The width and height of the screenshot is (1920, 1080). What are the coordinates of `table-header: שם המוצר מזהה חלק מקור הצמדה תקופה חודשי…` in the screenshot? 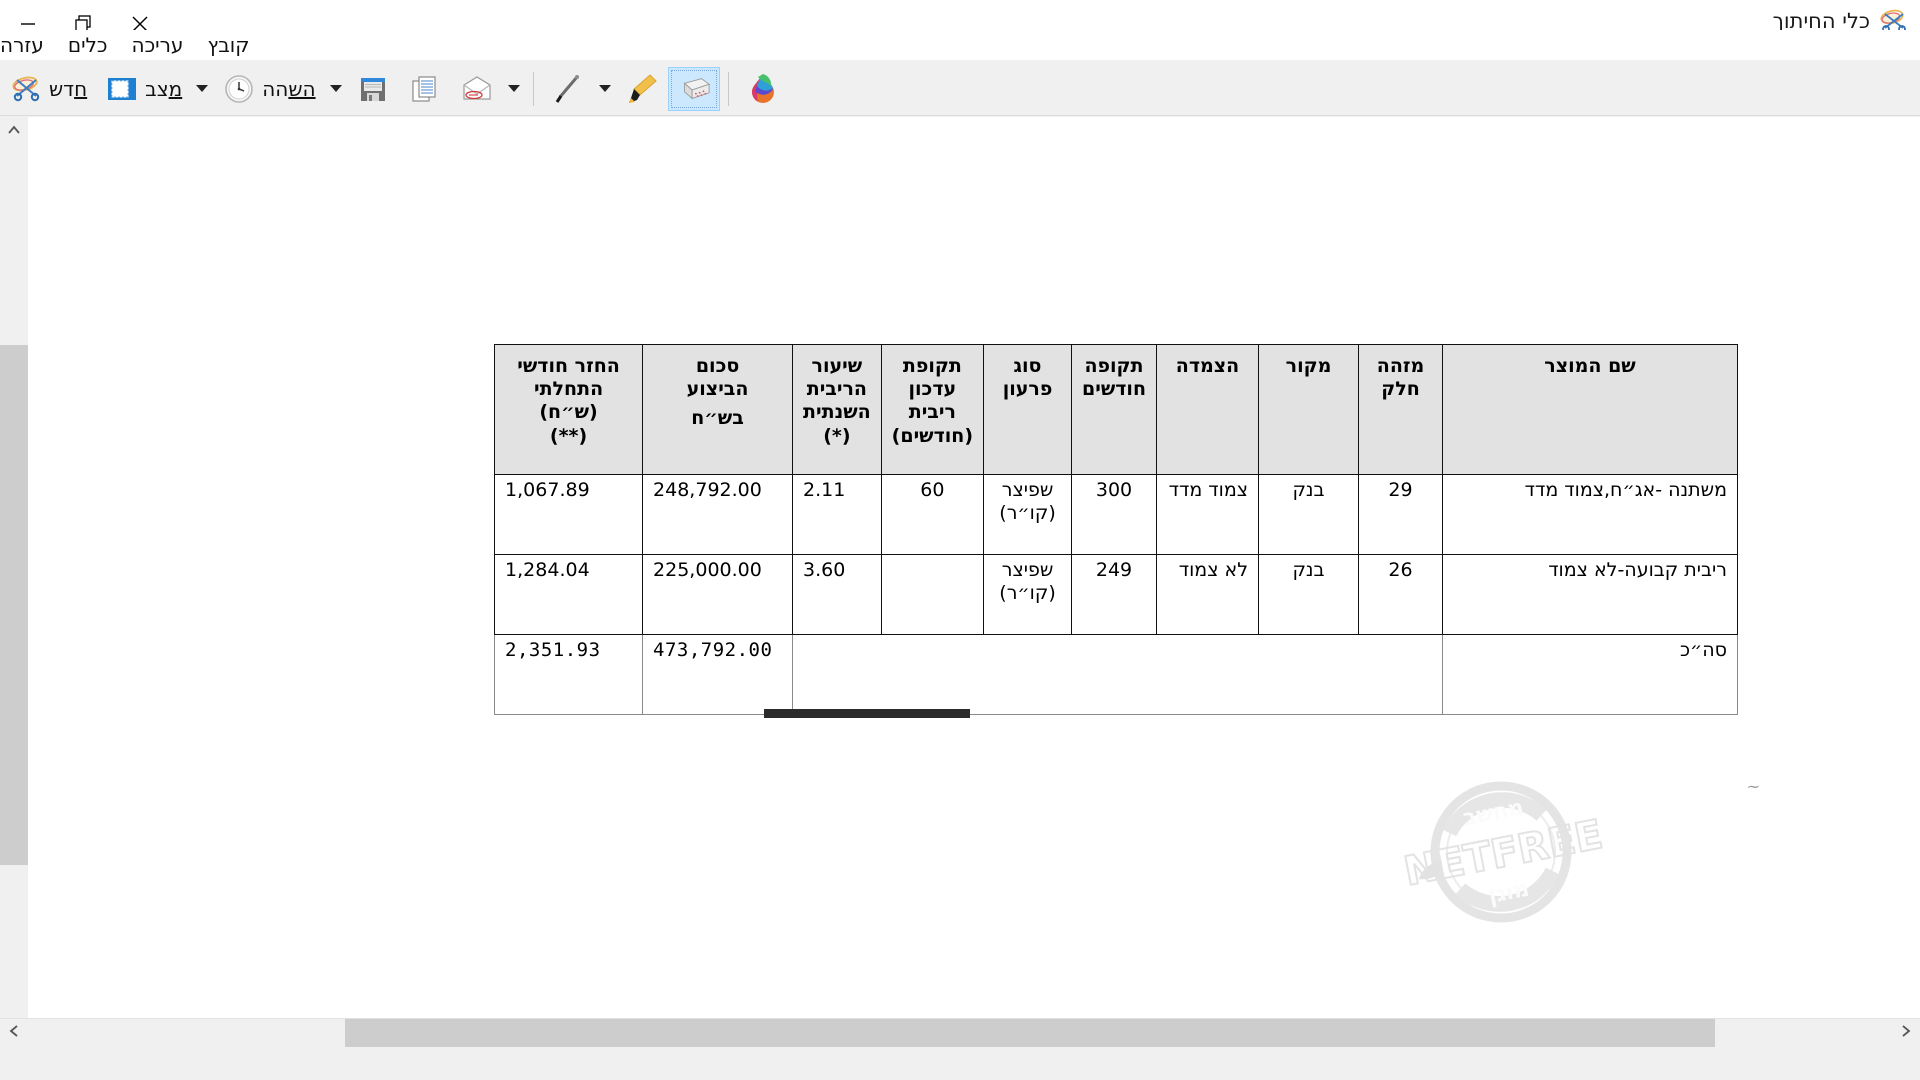 It's located at (1116, 409).